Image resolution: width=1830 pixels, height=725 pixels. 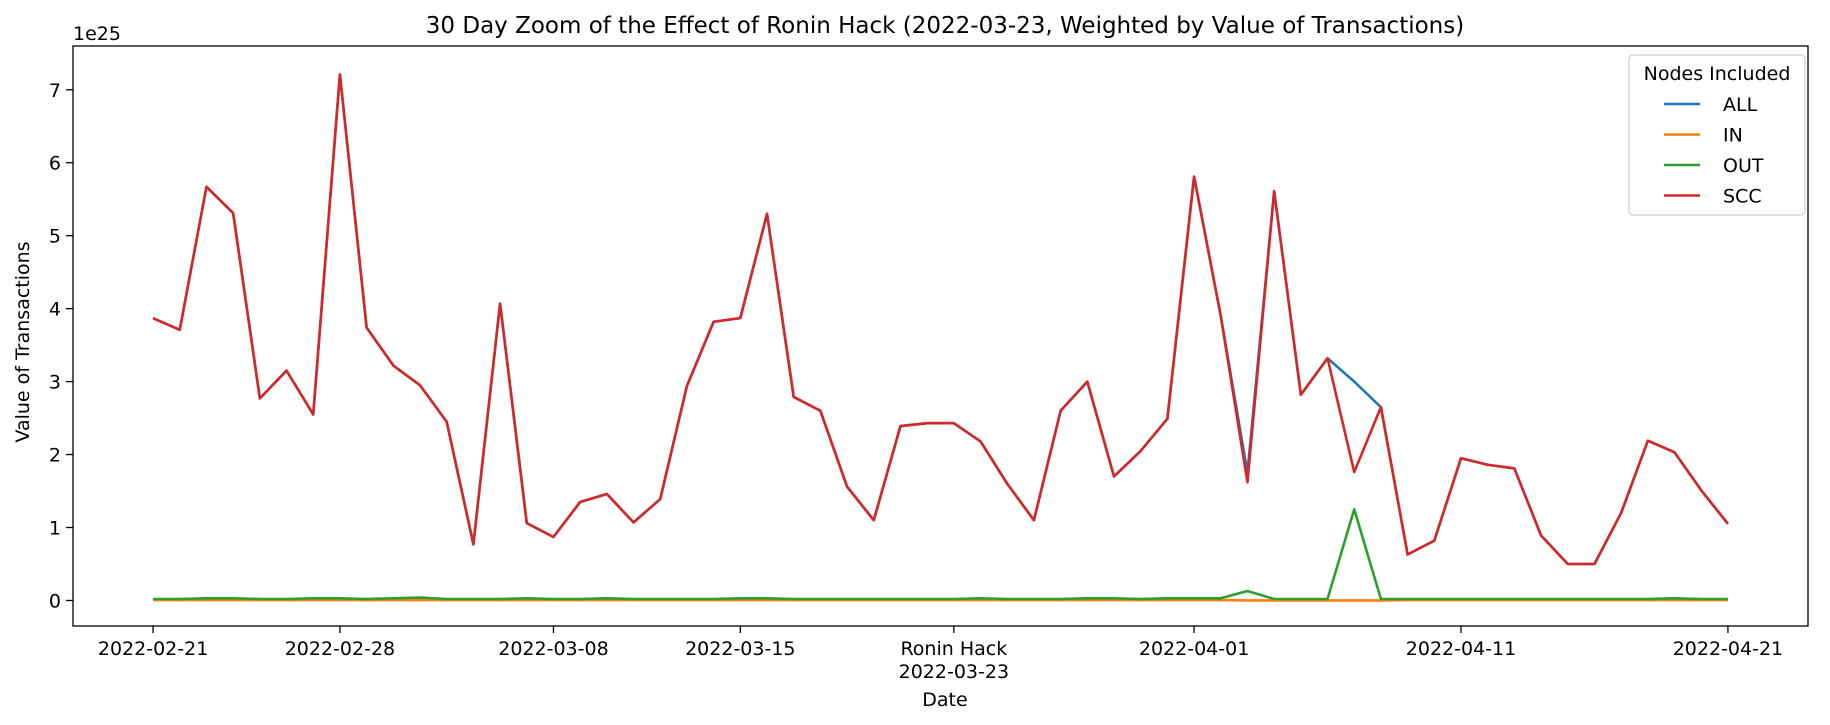 I want to click on x-tick-annotation: Ronin Hack, so click(x=953, y=649).